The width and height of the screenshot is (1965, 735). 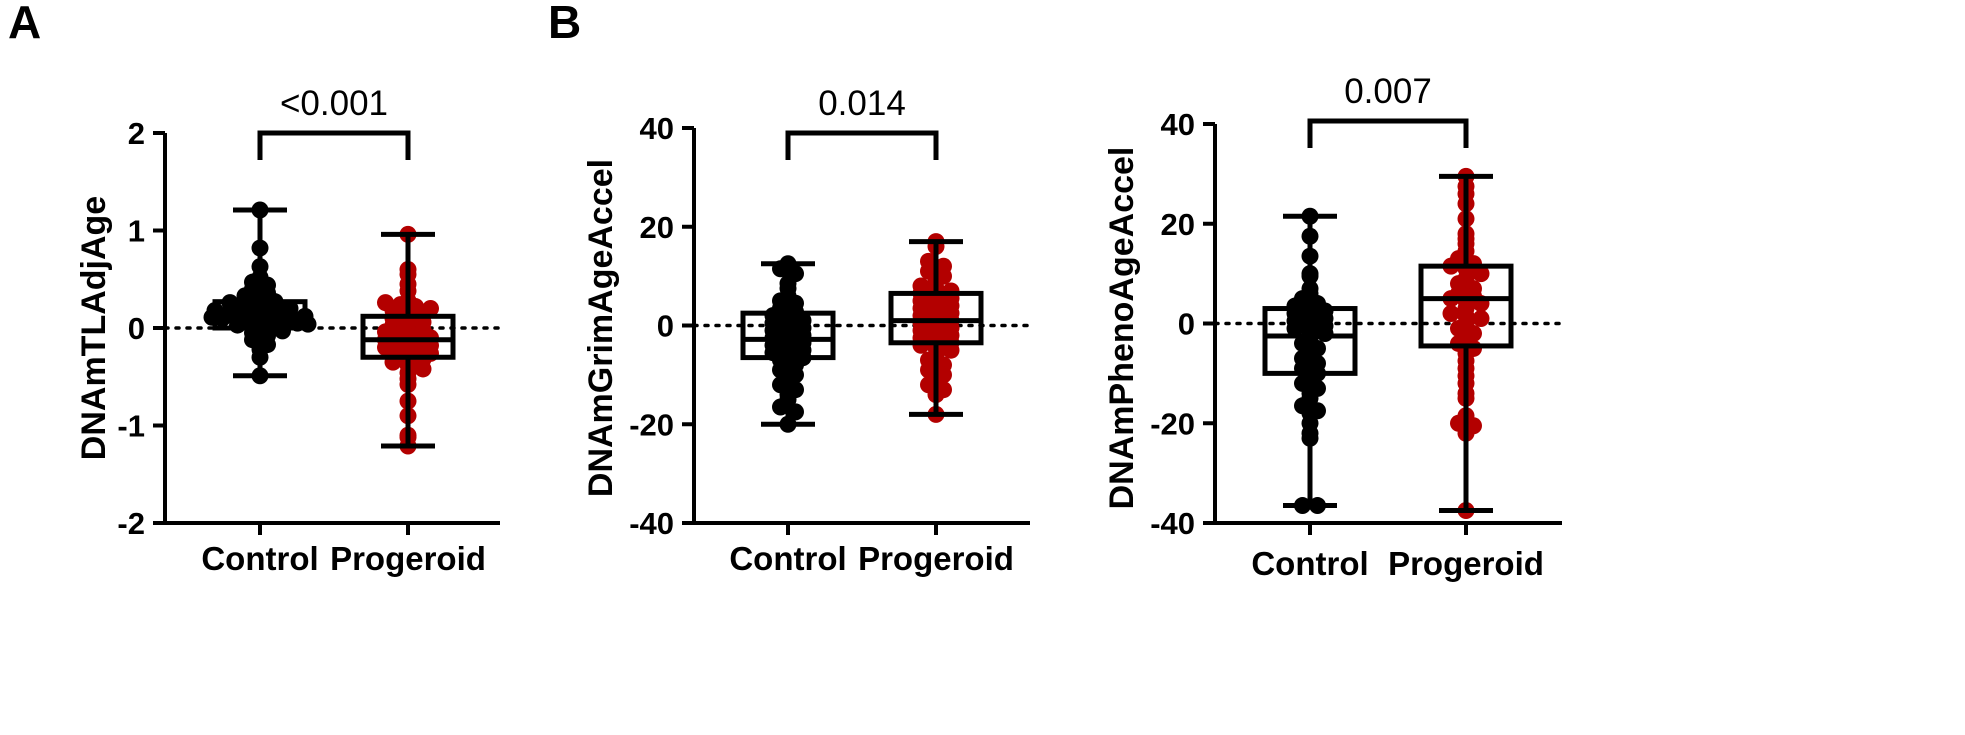 I want to click on y-axis-title: DNAmGrimAgeAccel, so click(x=601, y=328).